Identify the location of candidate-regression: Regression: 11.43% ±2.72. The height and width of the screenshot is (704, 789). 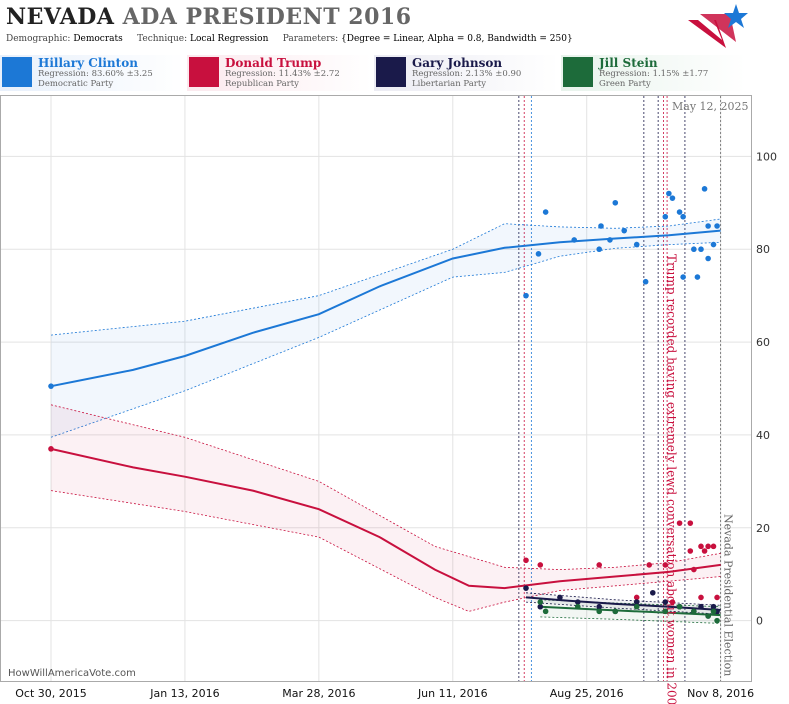
(282, 74).